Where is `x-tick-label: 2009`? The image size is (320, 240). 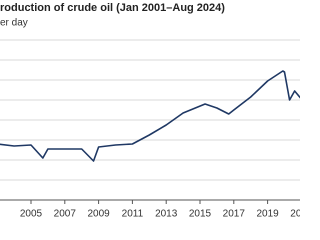
x-tick-label: 2009 is located at coordinates (98, 214).